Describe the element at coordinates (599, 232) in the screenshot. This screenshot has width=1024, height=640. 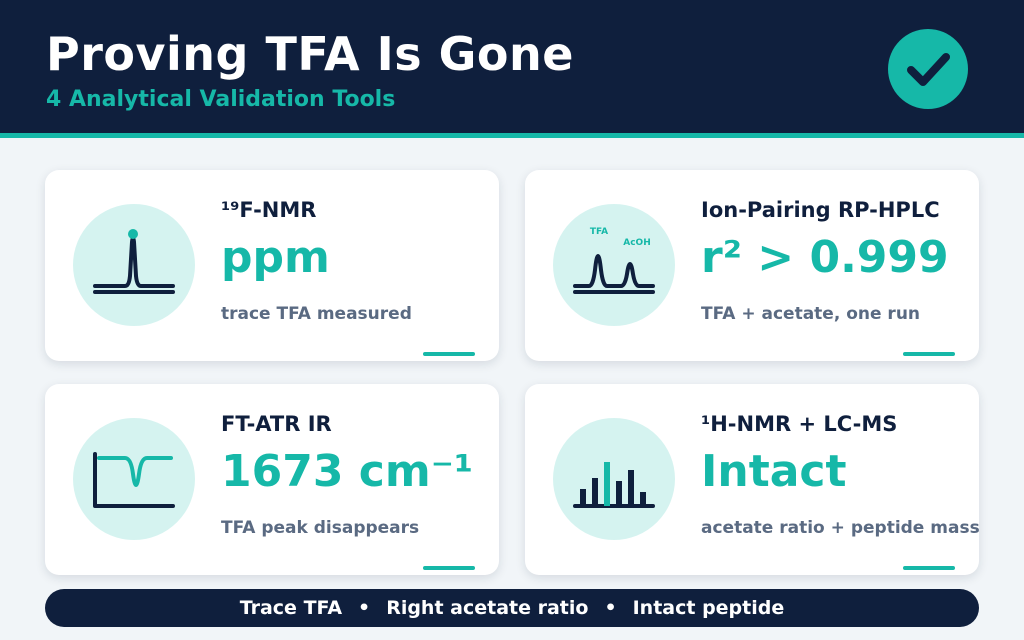
I see `hplc-peak-label-tfa: TFA` at that location.